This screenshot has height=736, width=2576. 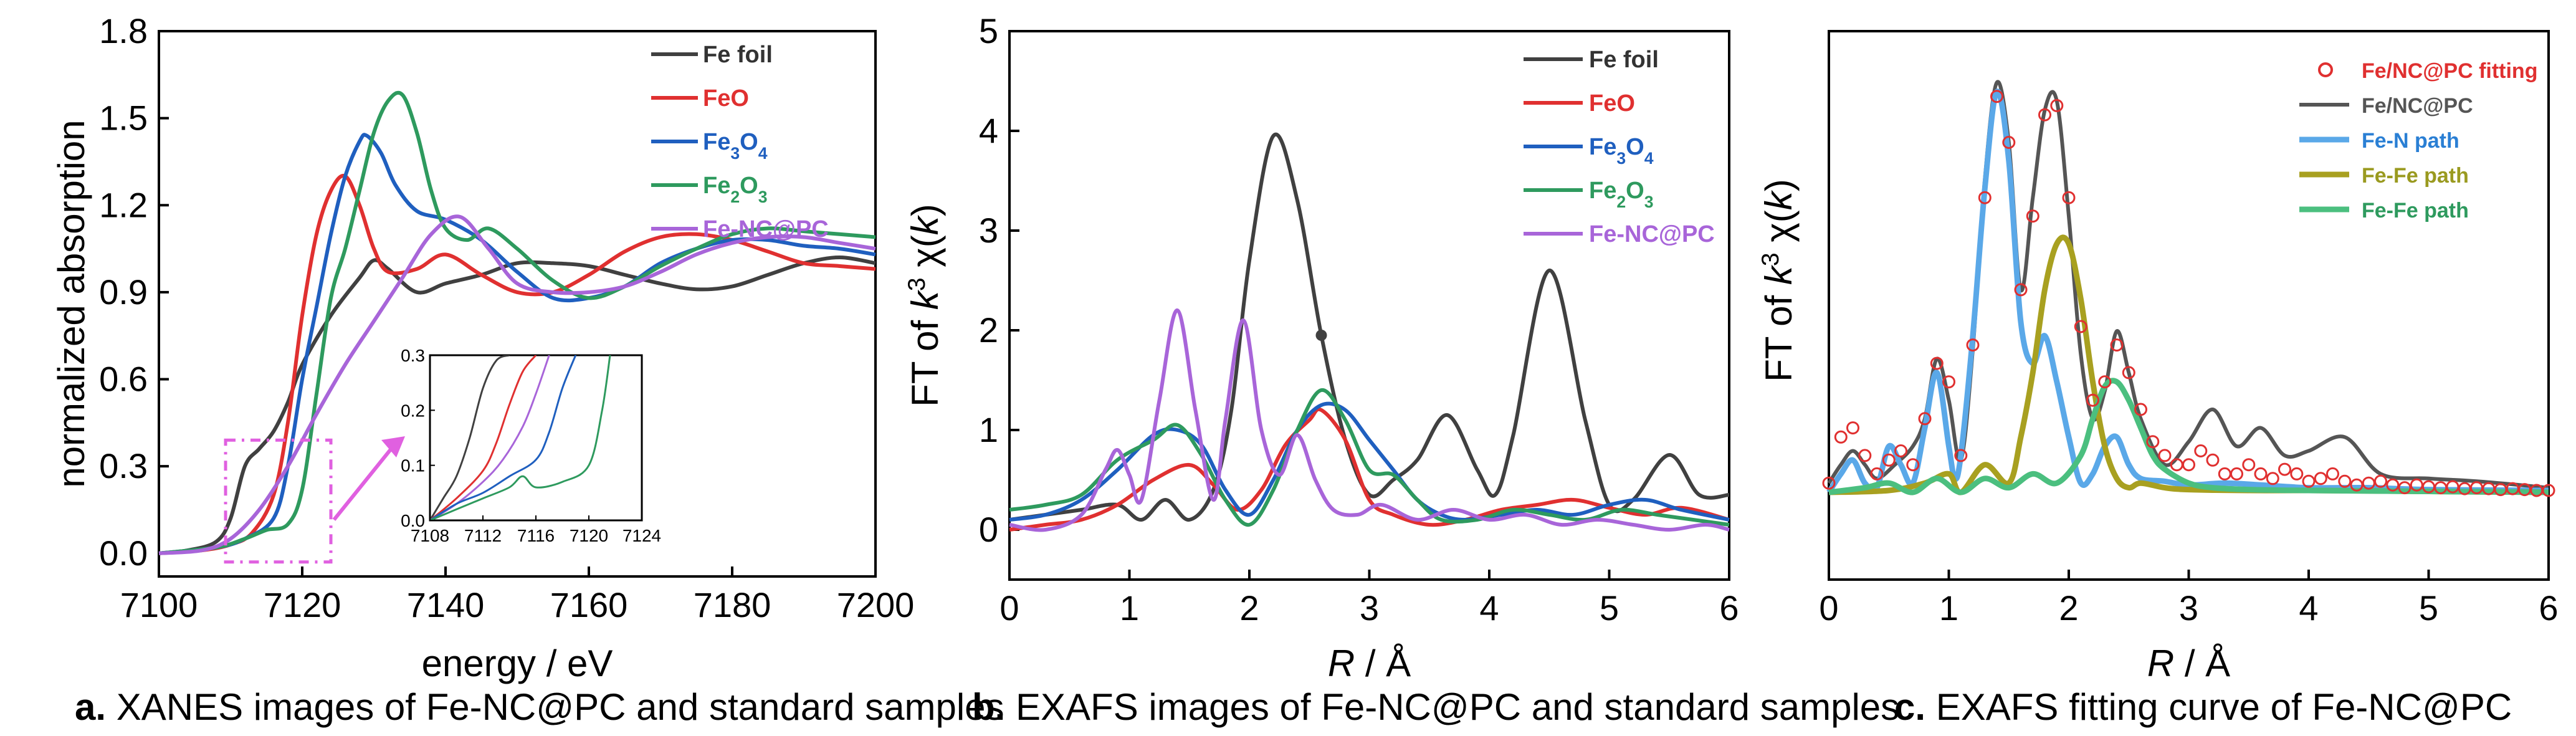 What do you see at coordinates (736, 190) in the screenshot?
I see `legend-label: Fe2O3` at bounding box center [736, 190].